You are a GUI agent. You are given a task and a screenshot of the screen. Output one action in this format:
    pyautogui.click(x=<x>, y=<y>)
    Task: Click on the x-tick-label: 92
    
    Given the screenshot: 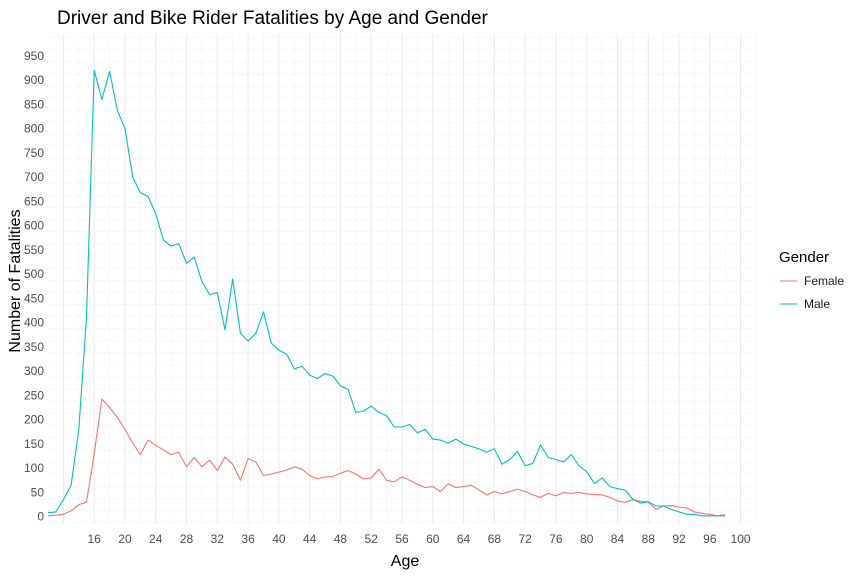 What is the action you would take?
    pyautogui.click(x=679, y=539)
    